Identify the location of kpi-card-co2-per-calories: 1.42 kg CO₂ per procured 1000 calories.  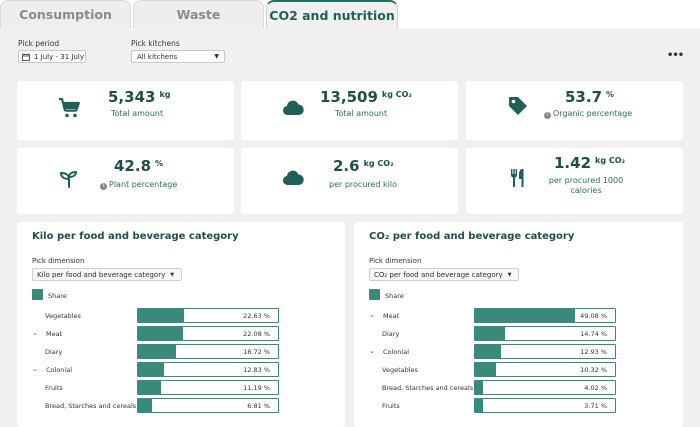
(574, 181).